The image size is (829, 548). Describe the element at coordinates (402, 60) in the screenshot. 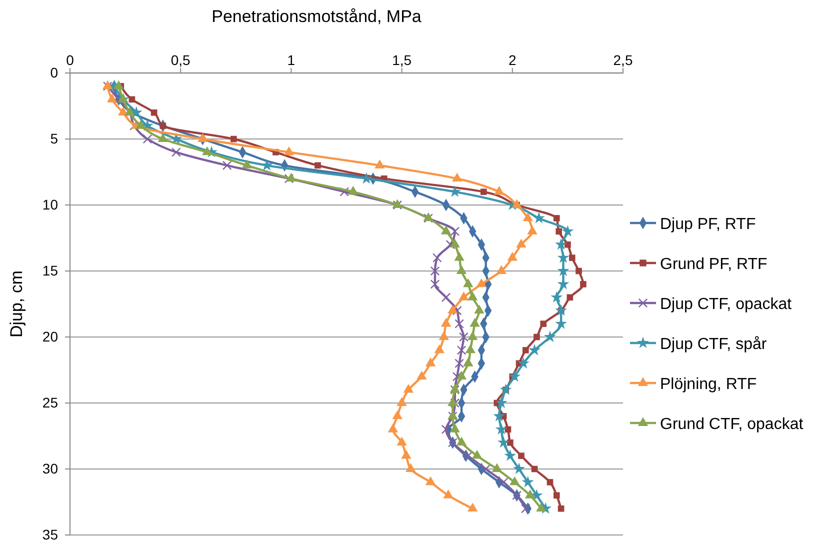

I see `x-tick-label: 1,5` at that location.